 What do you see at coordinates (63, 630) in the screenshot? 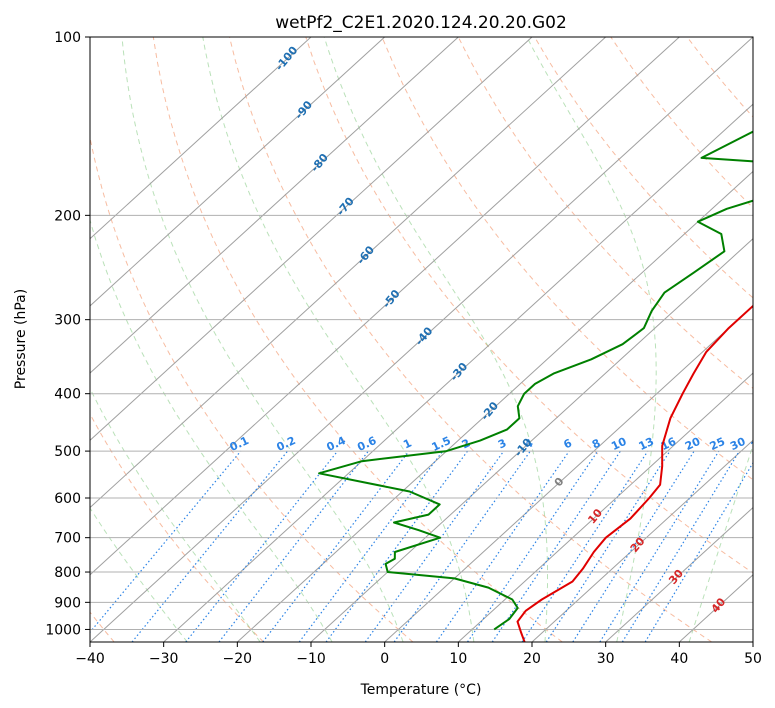
I see `y-tick-label: 1000` at bounding box center [63, 630].